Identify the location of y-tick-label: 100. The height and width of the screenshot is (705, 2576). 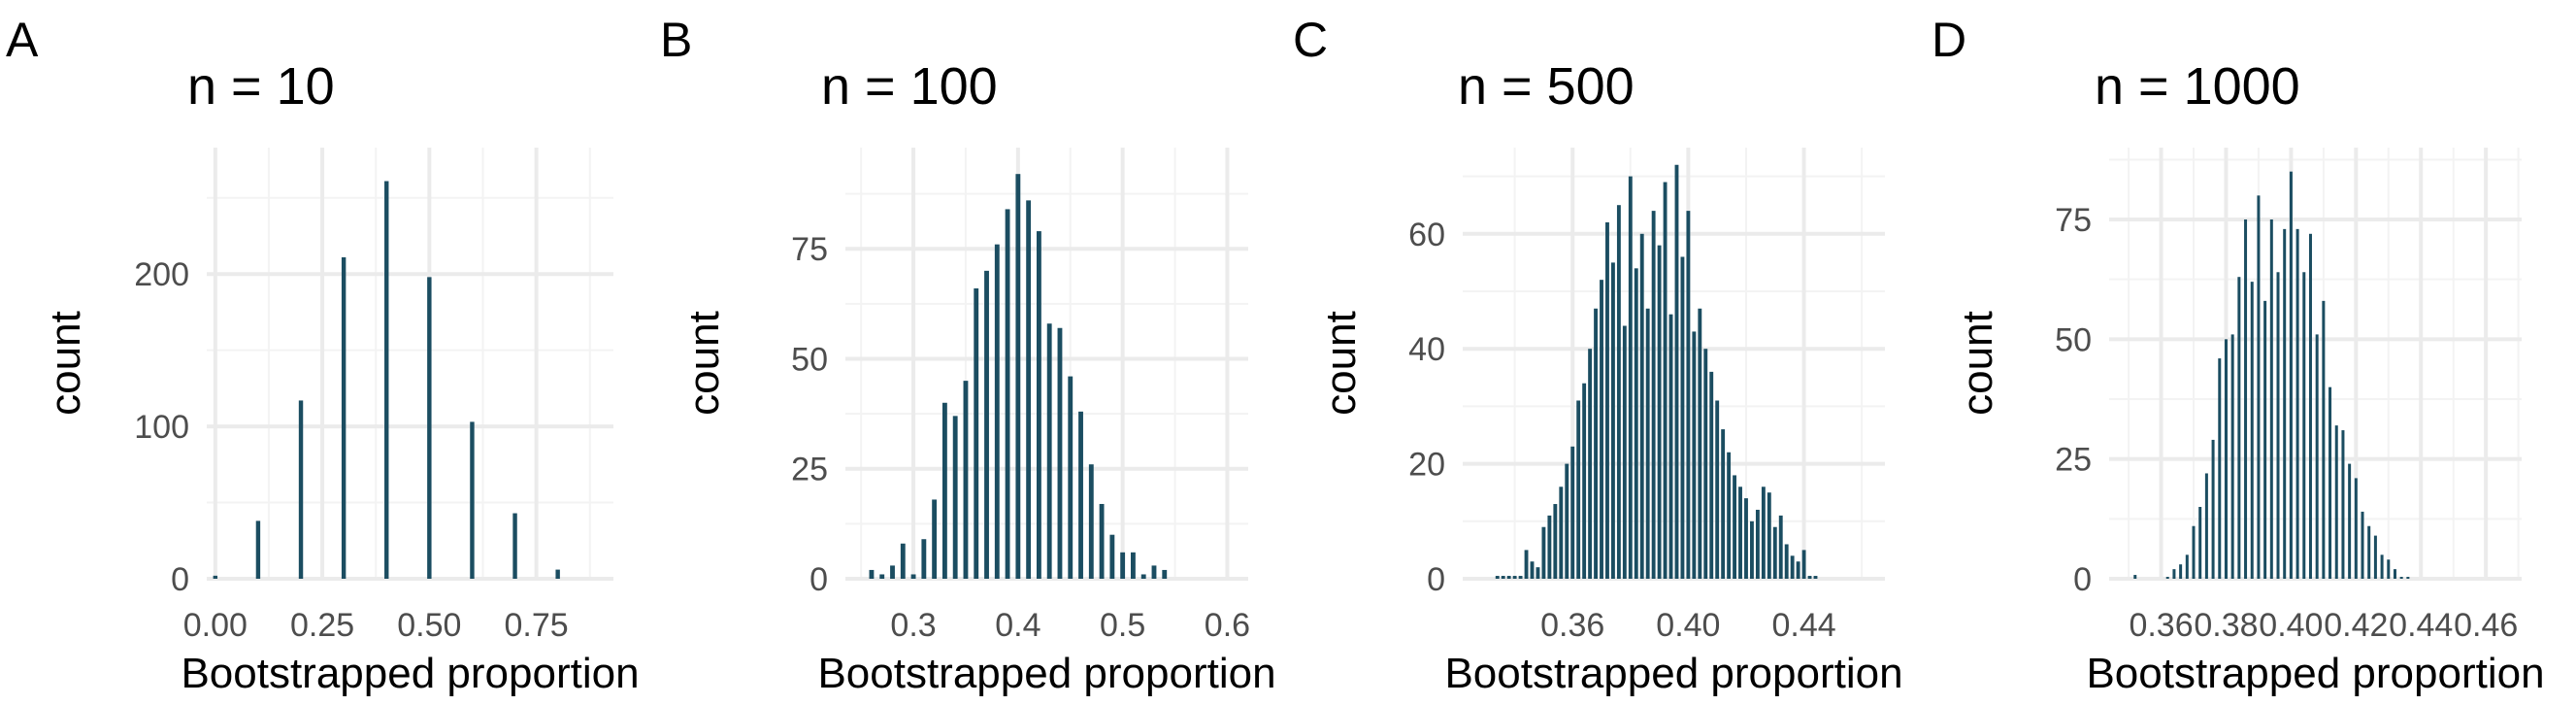
(161, 427).